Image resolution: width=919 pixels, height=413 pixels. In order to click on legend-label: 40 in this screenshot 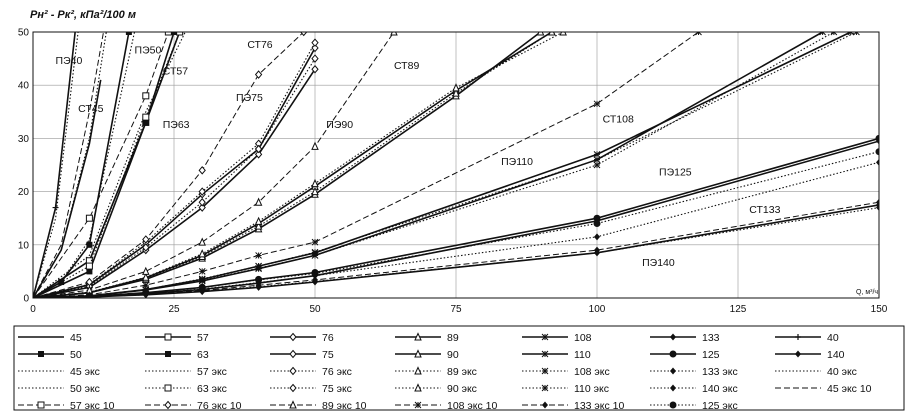, I will do `click(833, 338)`.